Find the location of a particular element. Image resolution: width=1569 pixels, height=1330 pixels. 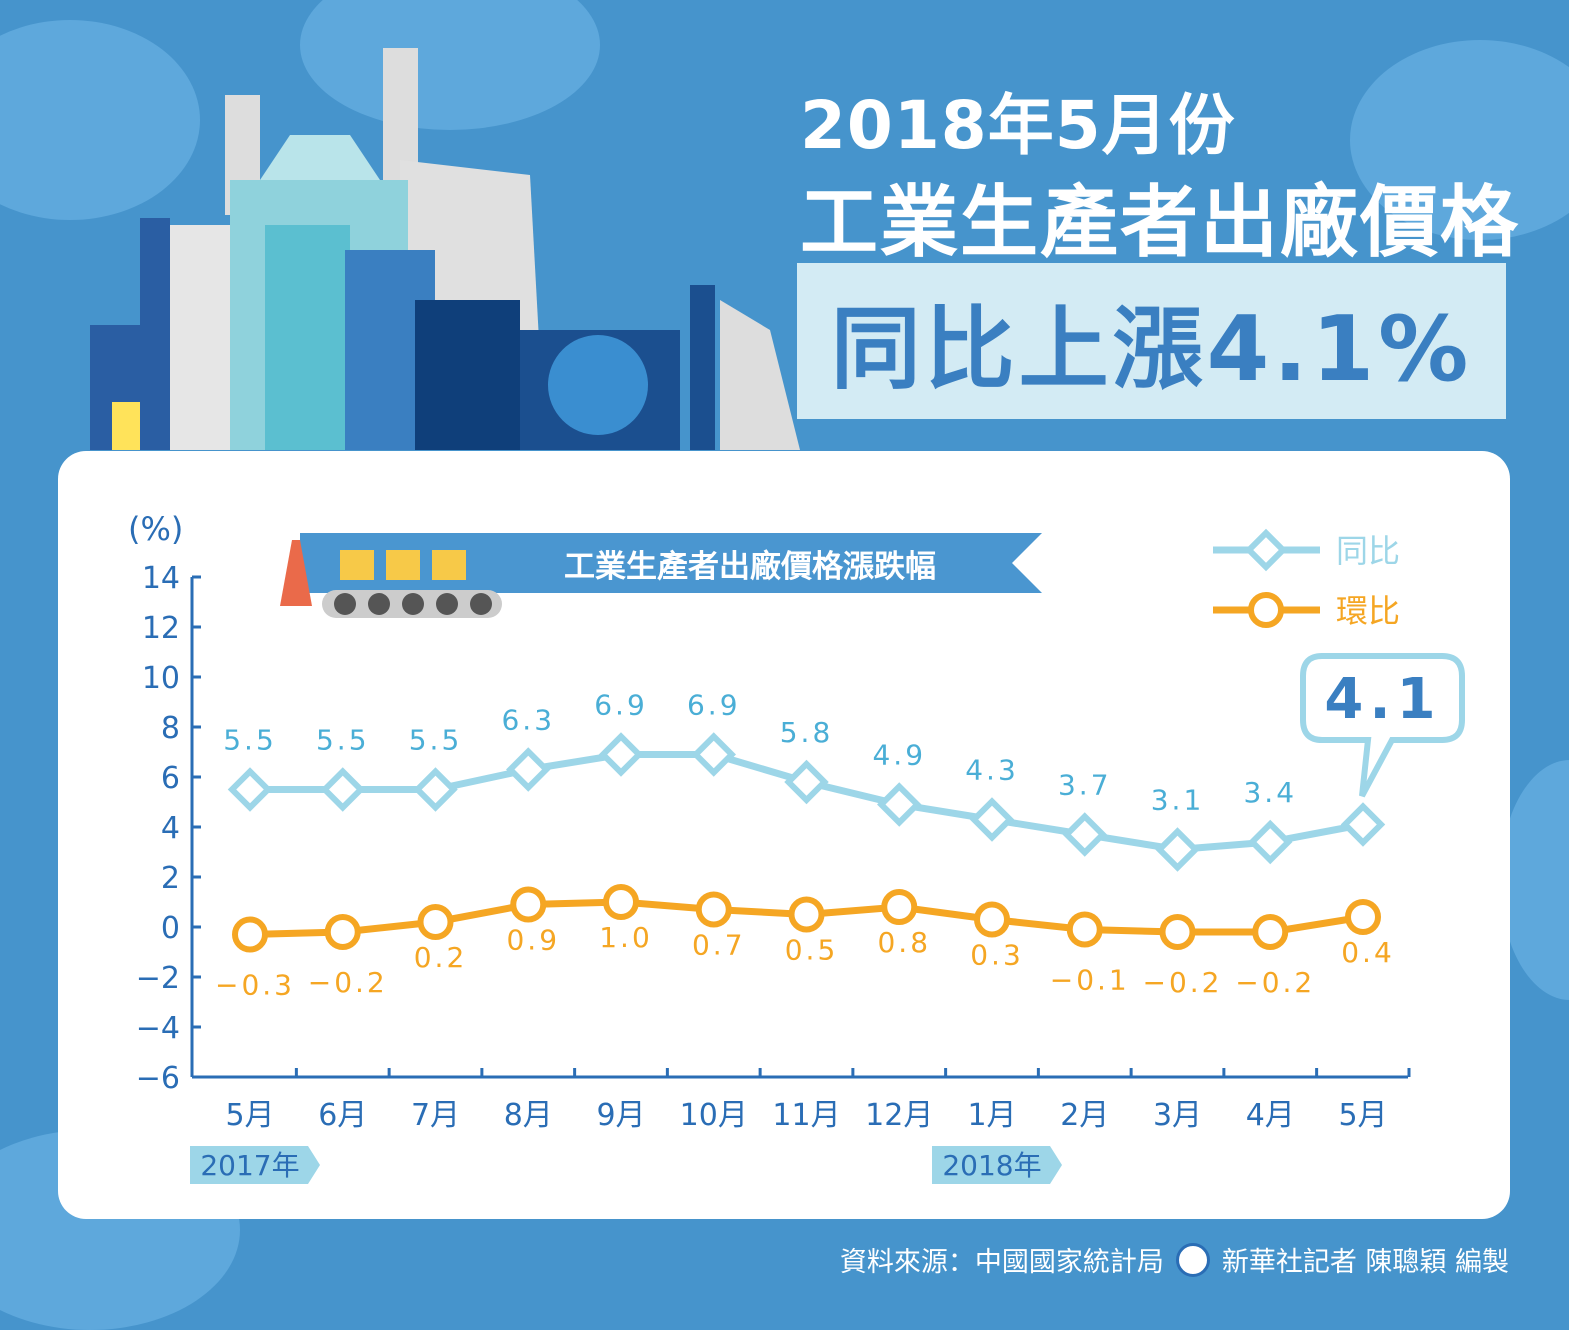

mom-data-label: 0.5 is located at coordinates (812, 950).